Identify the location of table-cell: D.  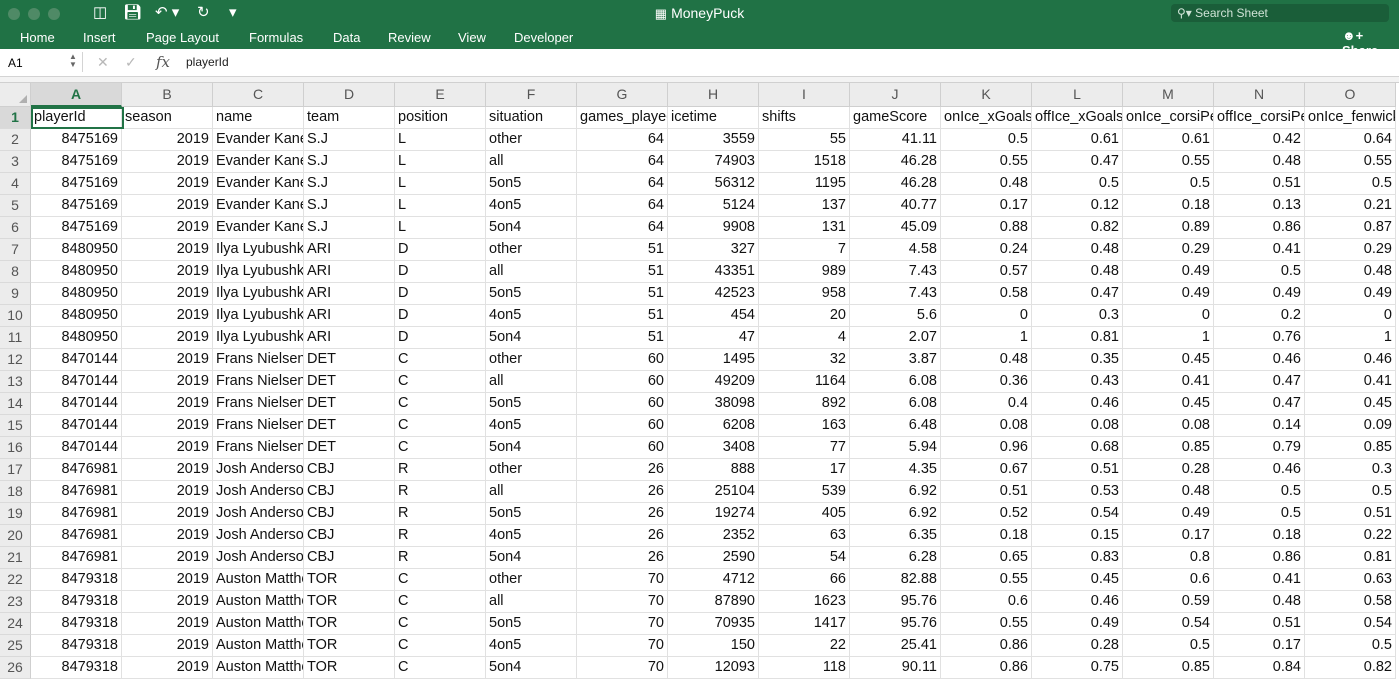
(440, 316).